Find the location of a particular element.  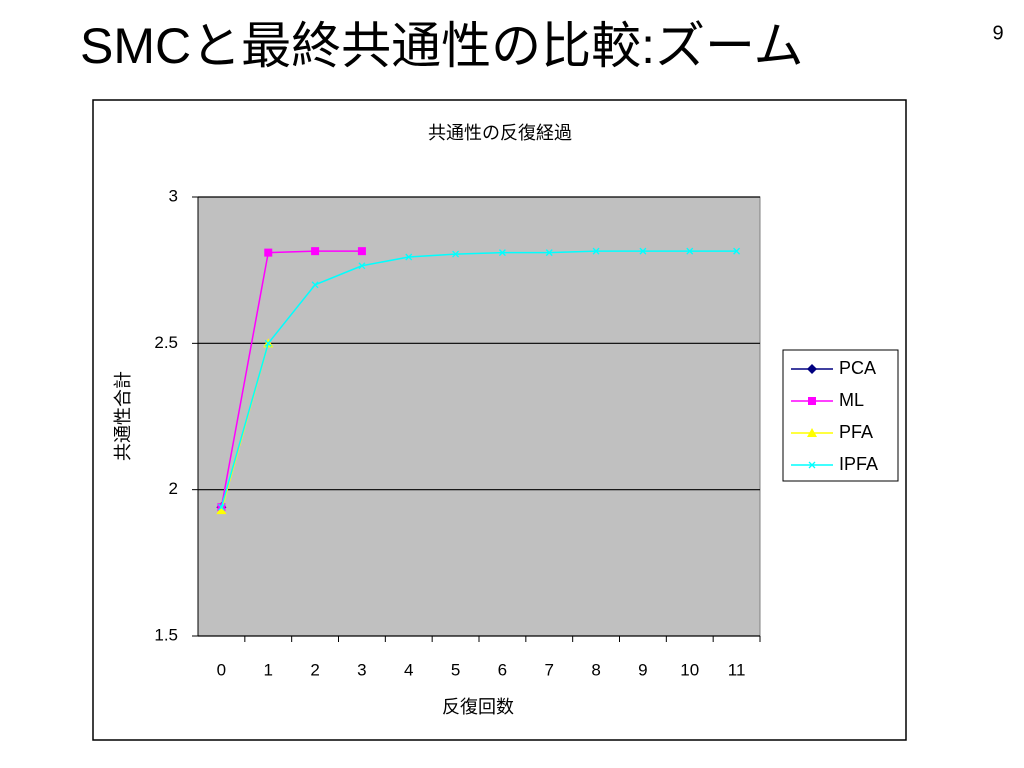

legend-label: PFA is located at coordinates (856, 432).